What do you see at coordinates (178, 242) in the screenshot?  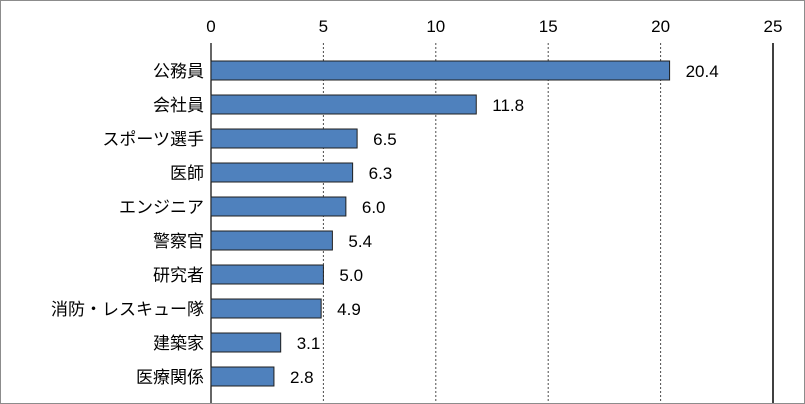 I see `category-label-6: 警察官` at bounding box center [178, 242].